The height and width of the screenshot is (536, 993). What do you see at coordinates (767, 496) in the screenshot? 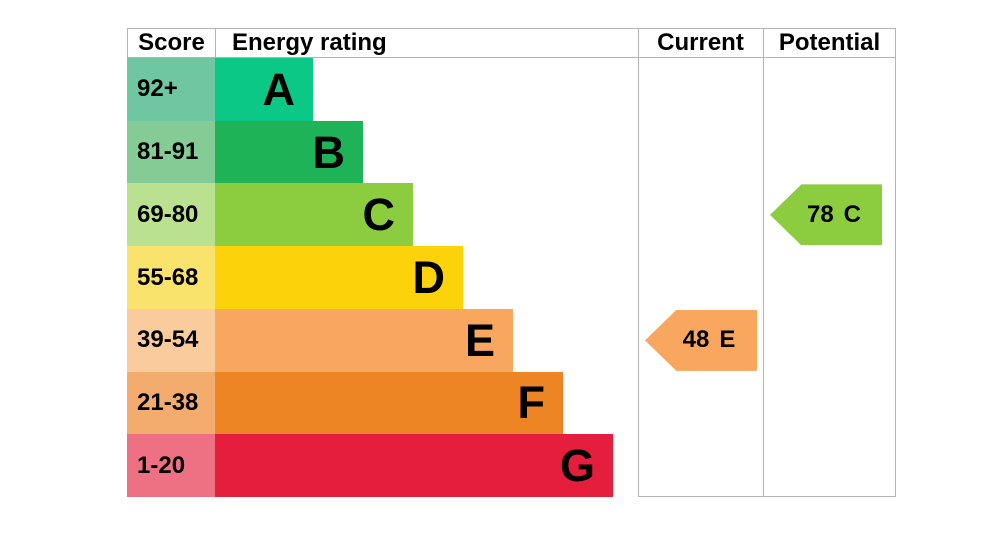
I see `table-bottom-border` at bounding box center [767, 496].